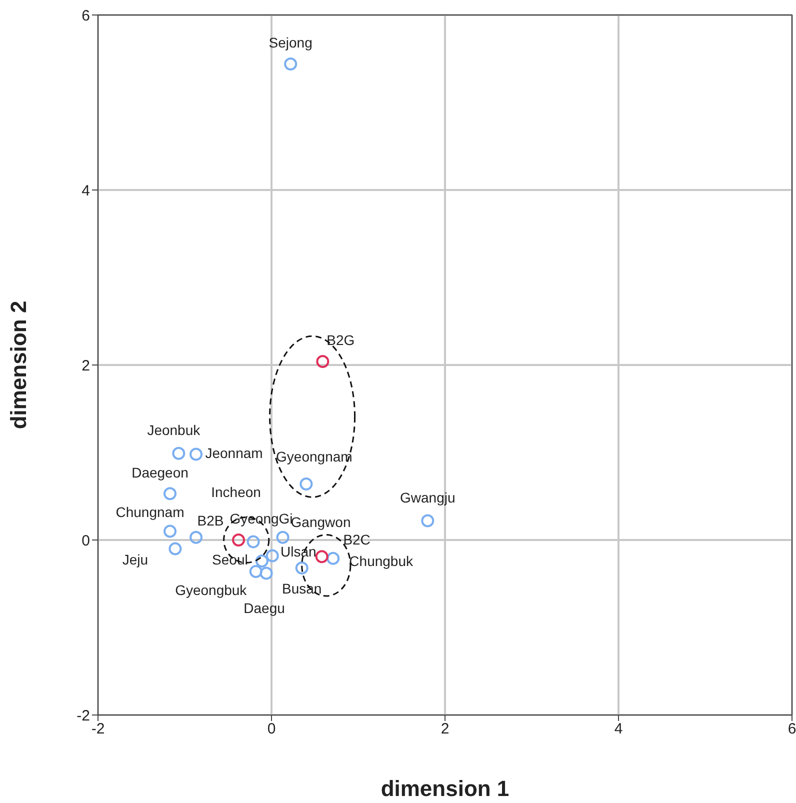 The height and width of the screenshot is (803, 796). I want to click on annotation: B2C, so click(356, 539).